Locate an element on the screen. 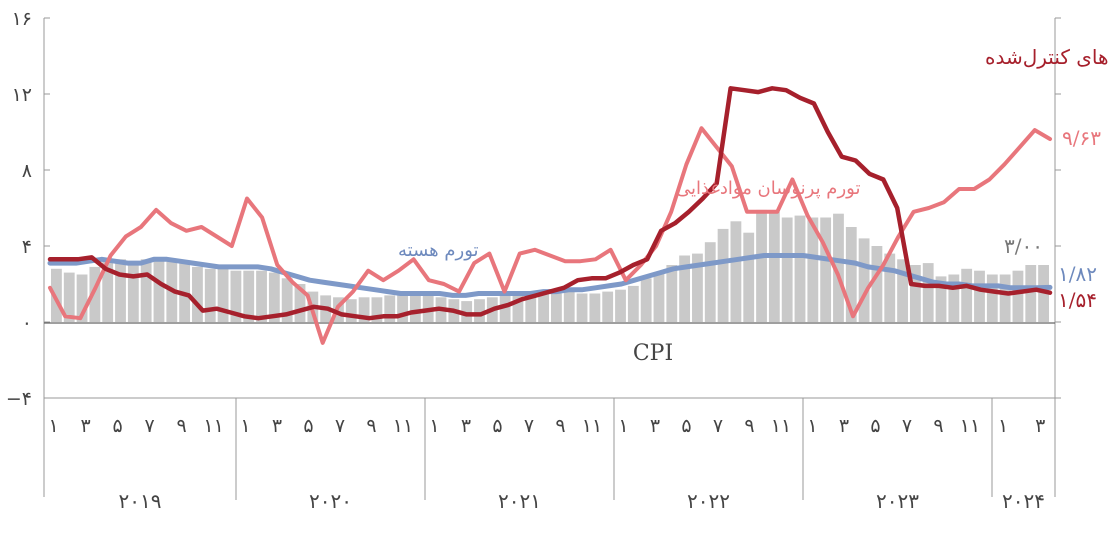 This screenshot has width=1108, height=537. y-tick-label: −۴ is located at coordinates (19, 399).